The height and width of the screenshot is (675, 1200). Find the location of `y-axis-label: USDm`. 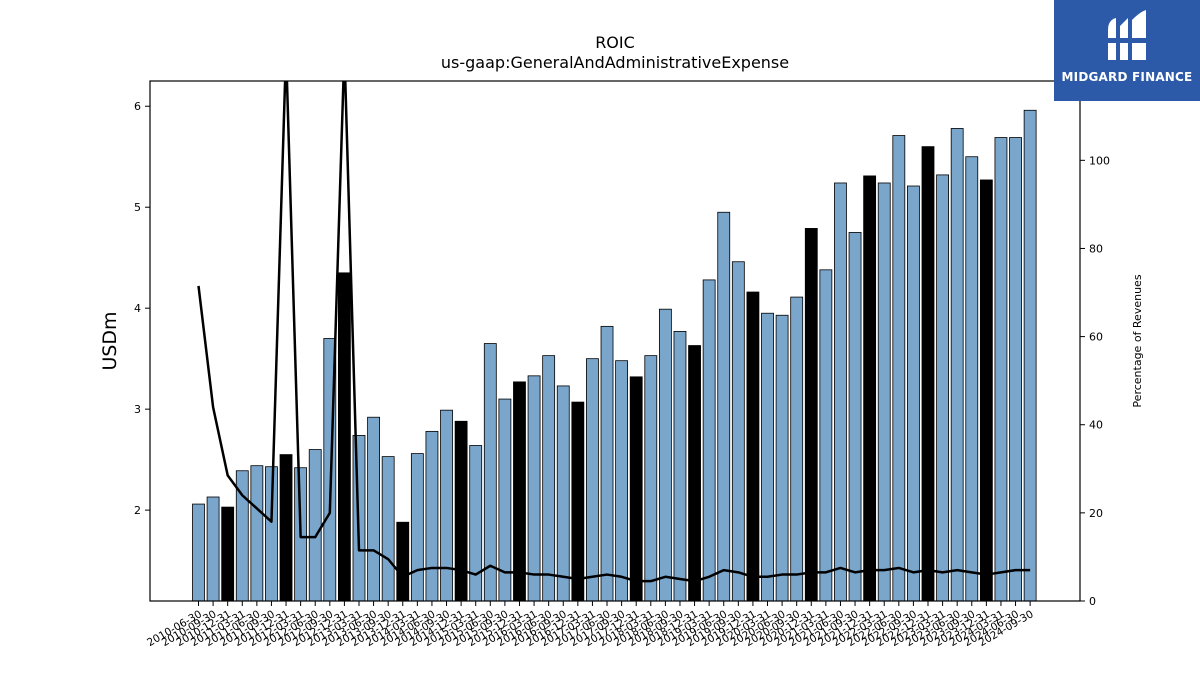

y-axis-label: USDm is located at coordinates (110, 340).